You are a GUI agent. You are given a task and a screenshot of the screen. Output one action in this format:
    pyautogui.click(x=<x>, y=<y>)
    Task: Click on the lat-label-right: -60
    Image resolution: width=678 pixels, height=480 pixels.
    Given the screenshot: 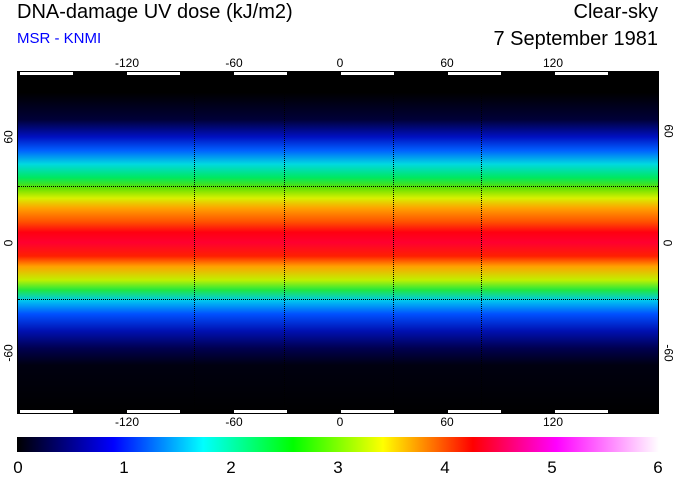 What is the action you would take?
    pyautogui.click(x=668, y=353)
    